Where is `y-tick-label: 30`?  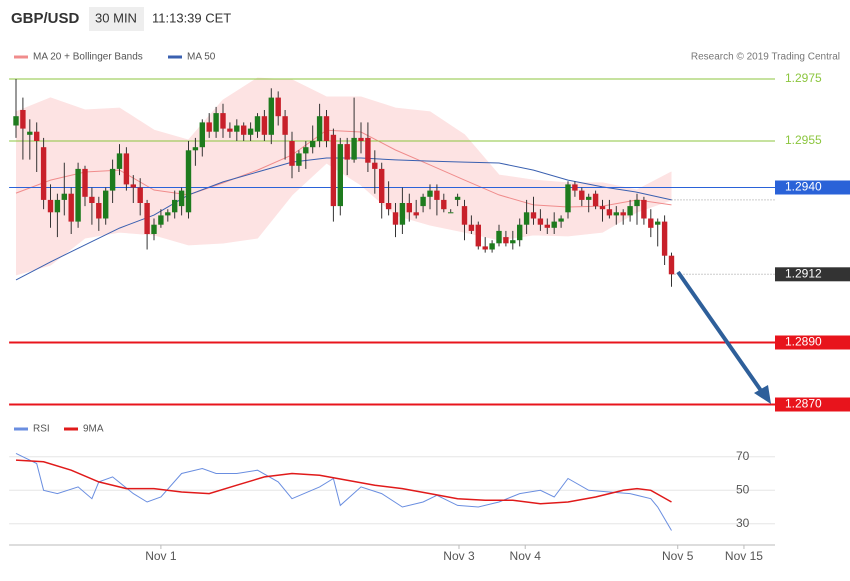
y-tick-label: 30 is located at coordinates (743, 523).